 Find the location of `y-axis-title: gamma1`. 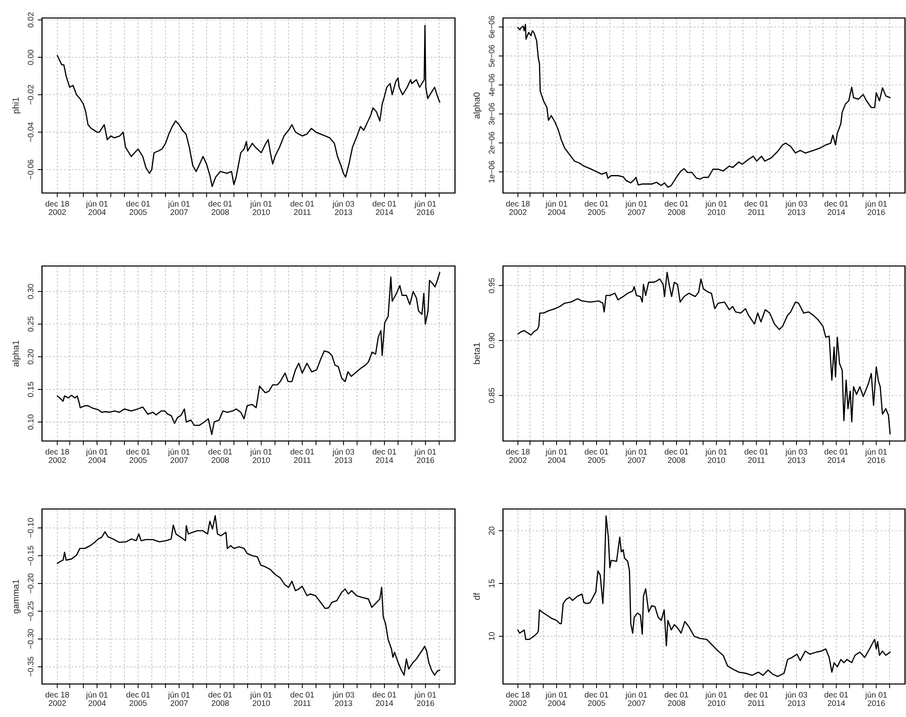

y-axis-title: gamma1 is located at coordinates (16, 597).